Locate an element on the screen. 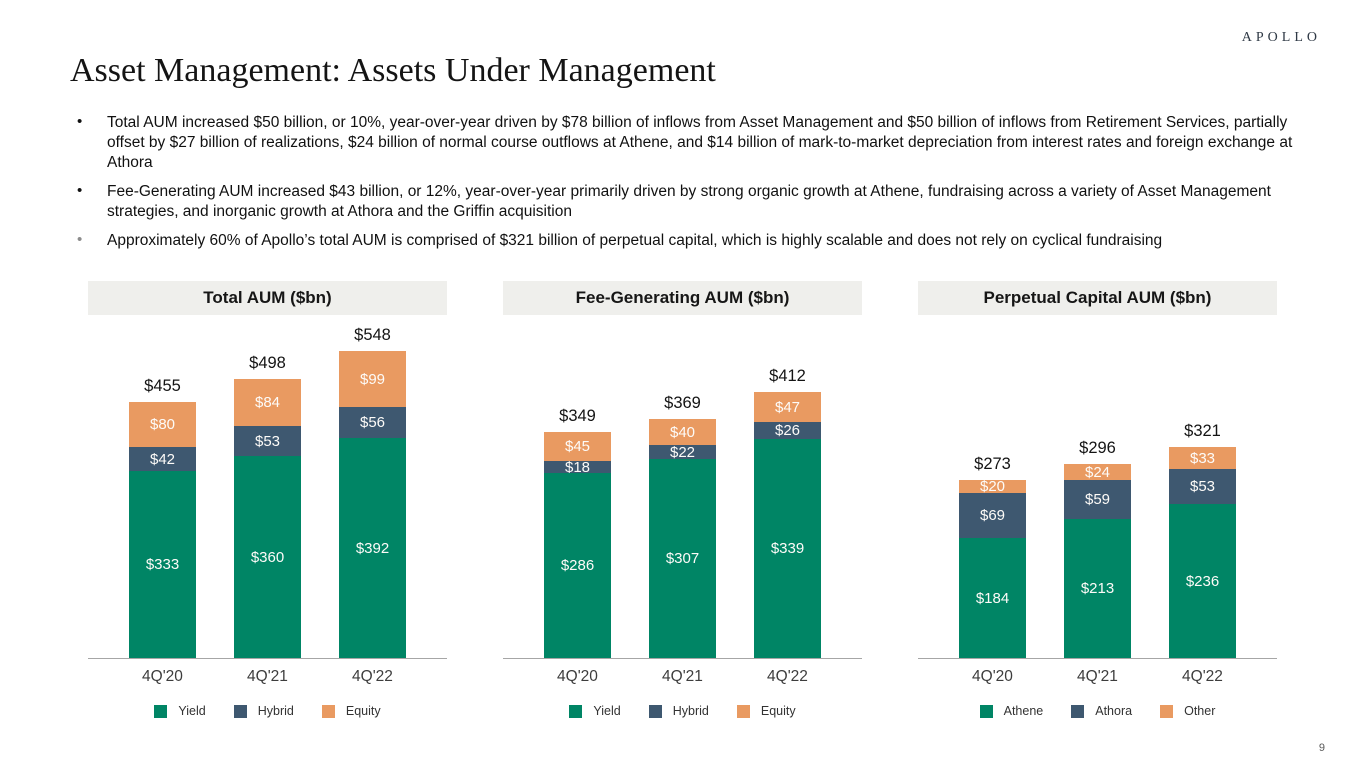 This screenshot has width=1365, height=768. bar-segment-other: $24 is located at coordinates (1097, 472).